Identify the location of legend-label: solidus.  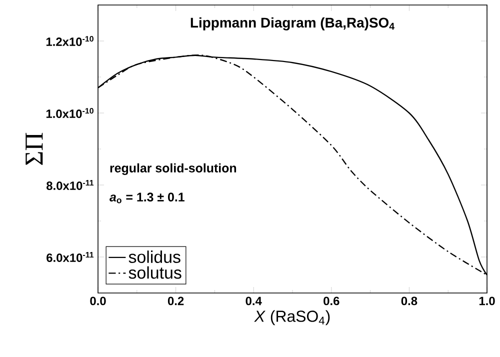
(154, 256).